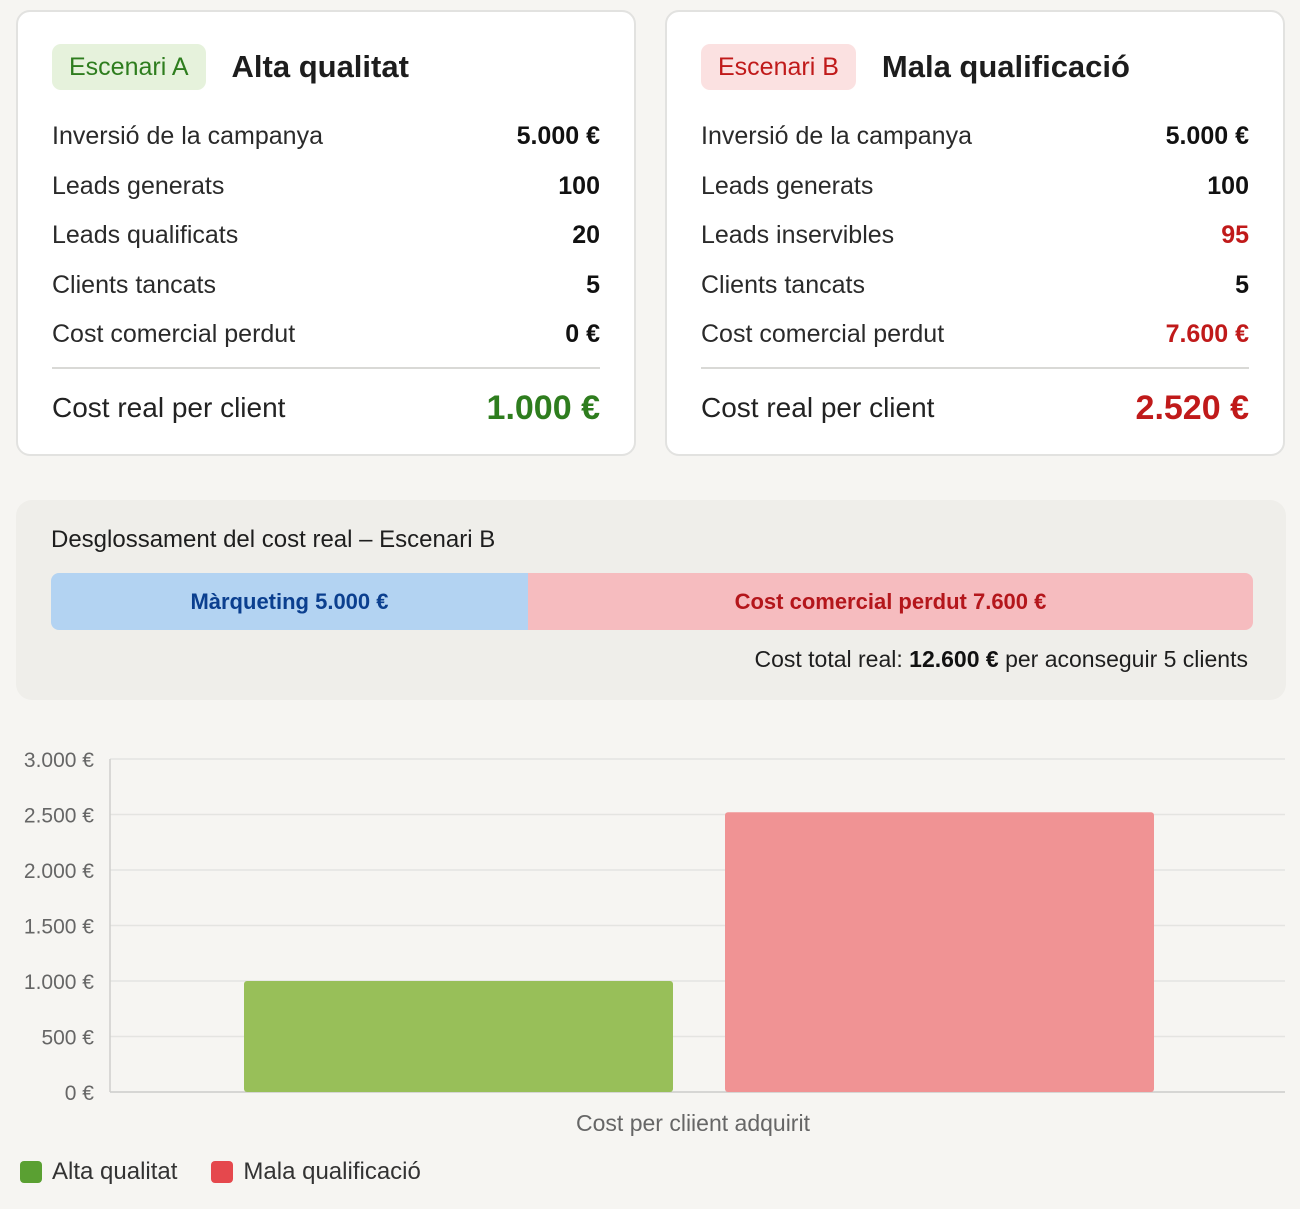 The height and width of the screenshot is (1209, 1300). What do you see at coordinates (289, 601) in the screenshot?
I see `marketing-segment: Màrqueting 5.000 €` at bounding box center [289, 601].